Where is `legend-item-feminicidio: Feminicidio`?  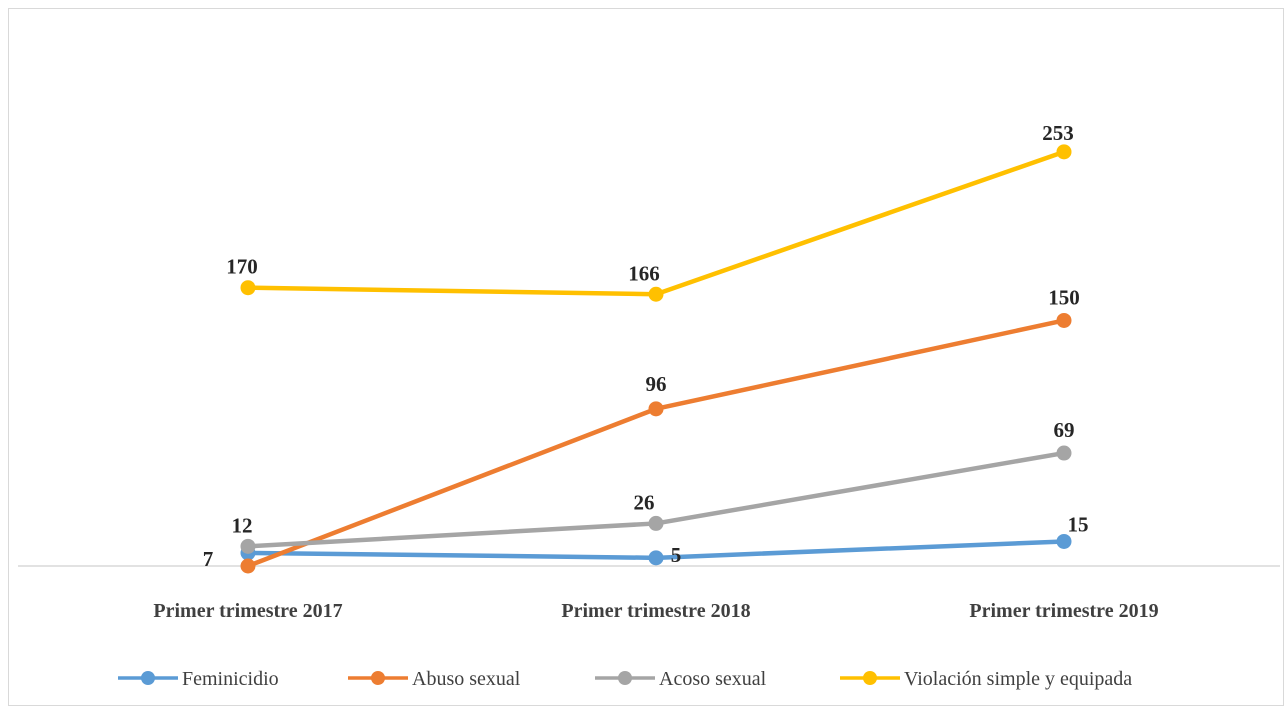 legend-item-feminicidio: Feminicidio is located at coordinates (198, 679).